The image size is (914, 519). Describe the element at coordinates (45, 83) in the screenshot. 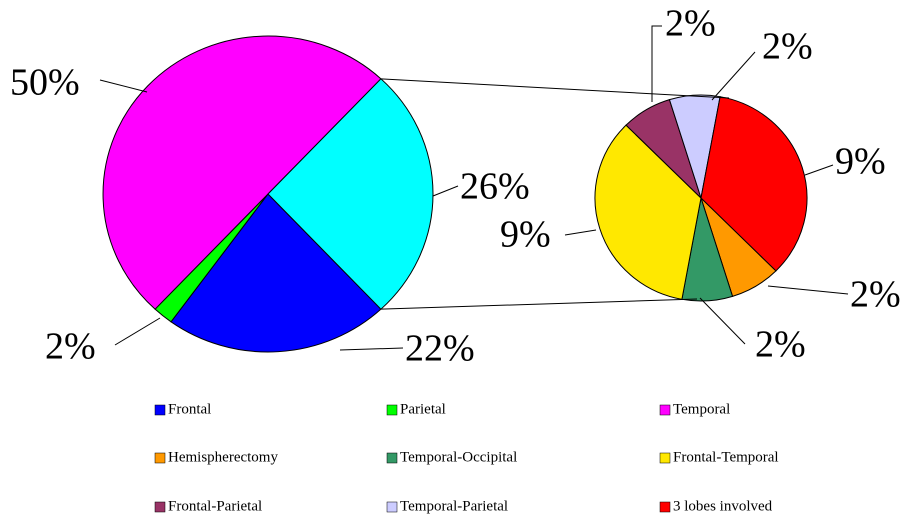

I see `data-label: 50%` at that location.